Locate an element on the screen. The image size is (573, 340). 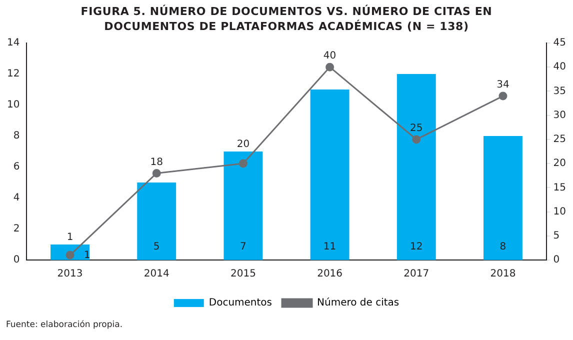
y-tick-label: 12 is located at coordinates (13, 74).